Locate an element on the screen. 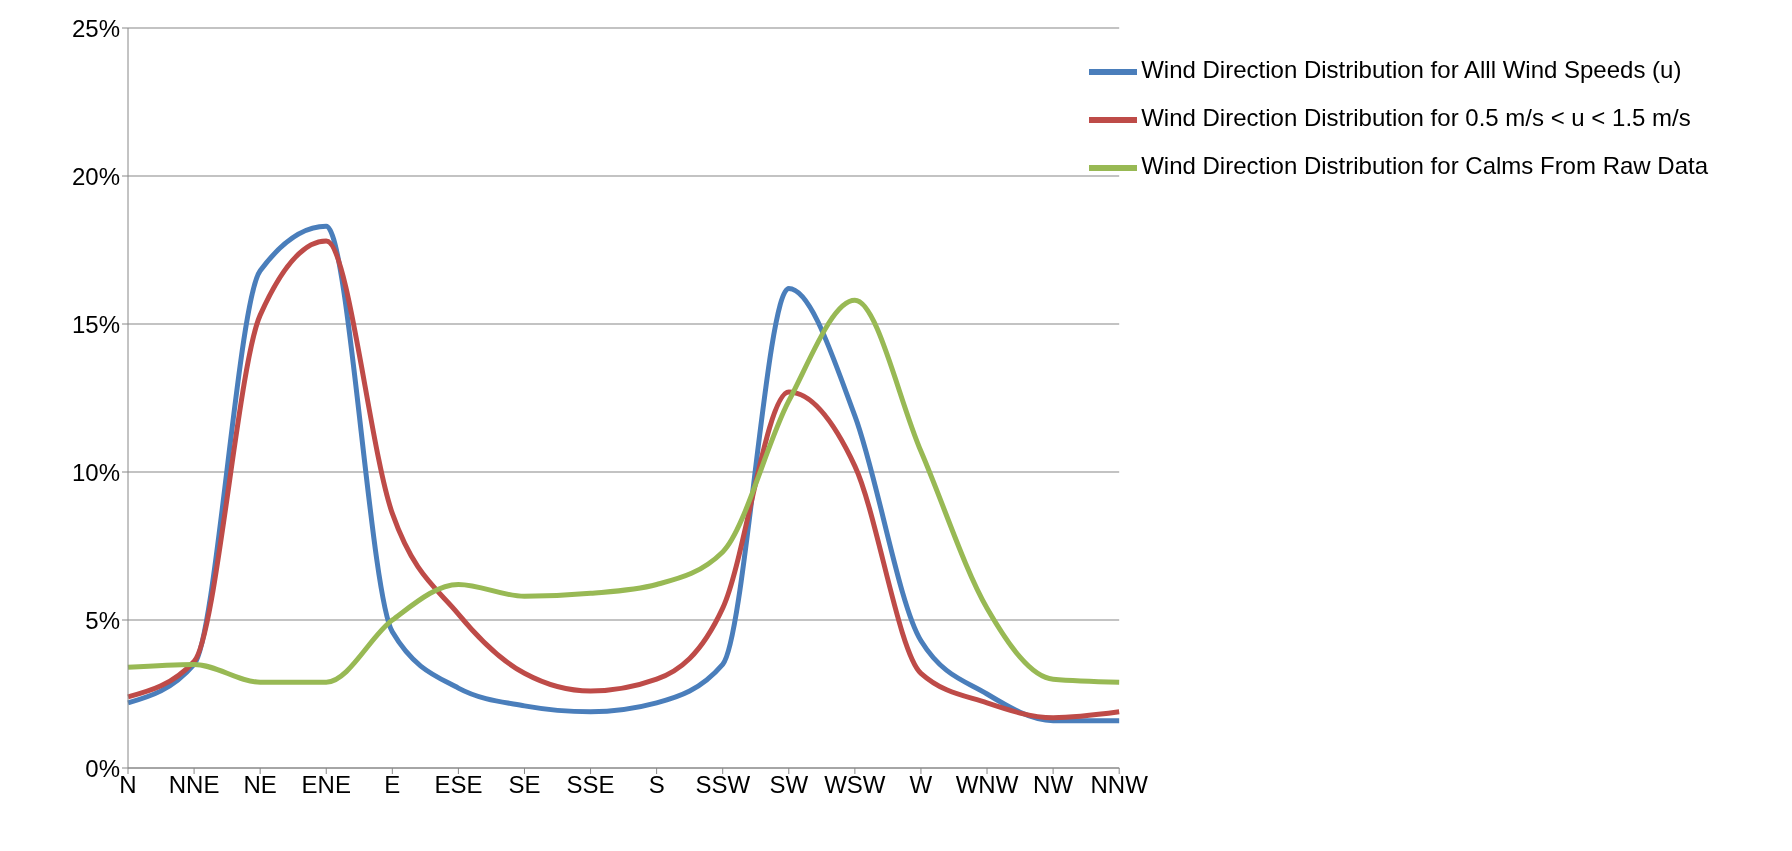 The height and width of the screenshot is (851, 1792). x-tick-label: SSW is located at coordinates (723, 785).